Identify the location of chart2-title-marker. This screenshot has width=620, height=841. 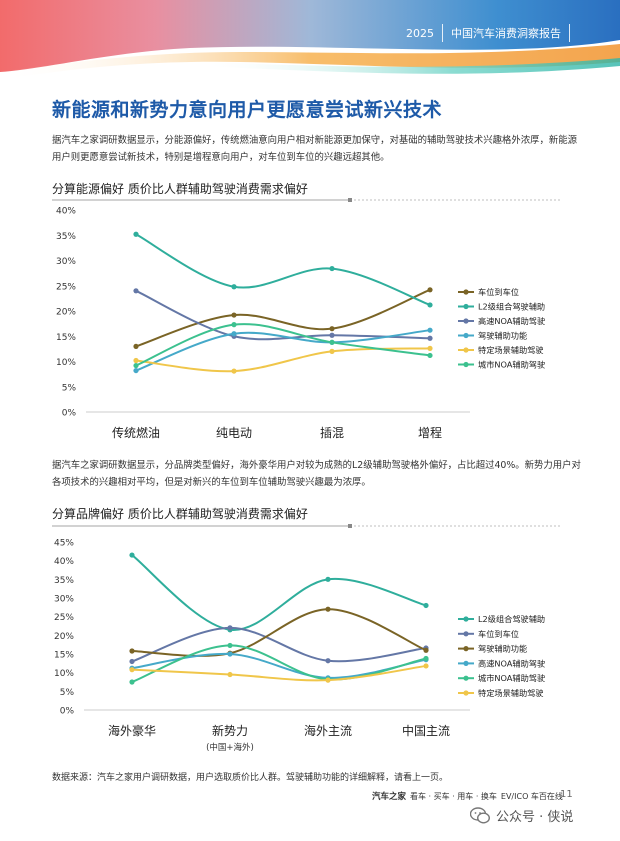
(350, 526).